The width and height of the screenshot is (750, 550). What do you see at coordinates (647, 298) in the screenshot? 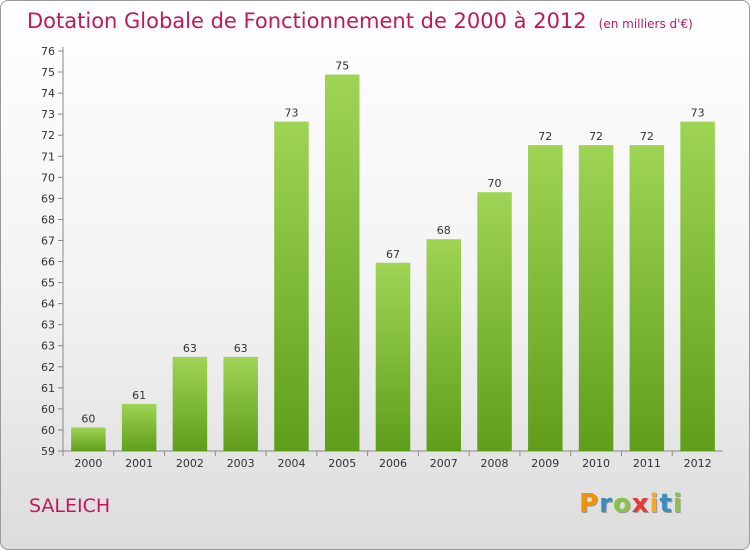
I see `bar-2011` at bounding box center [647, 298].